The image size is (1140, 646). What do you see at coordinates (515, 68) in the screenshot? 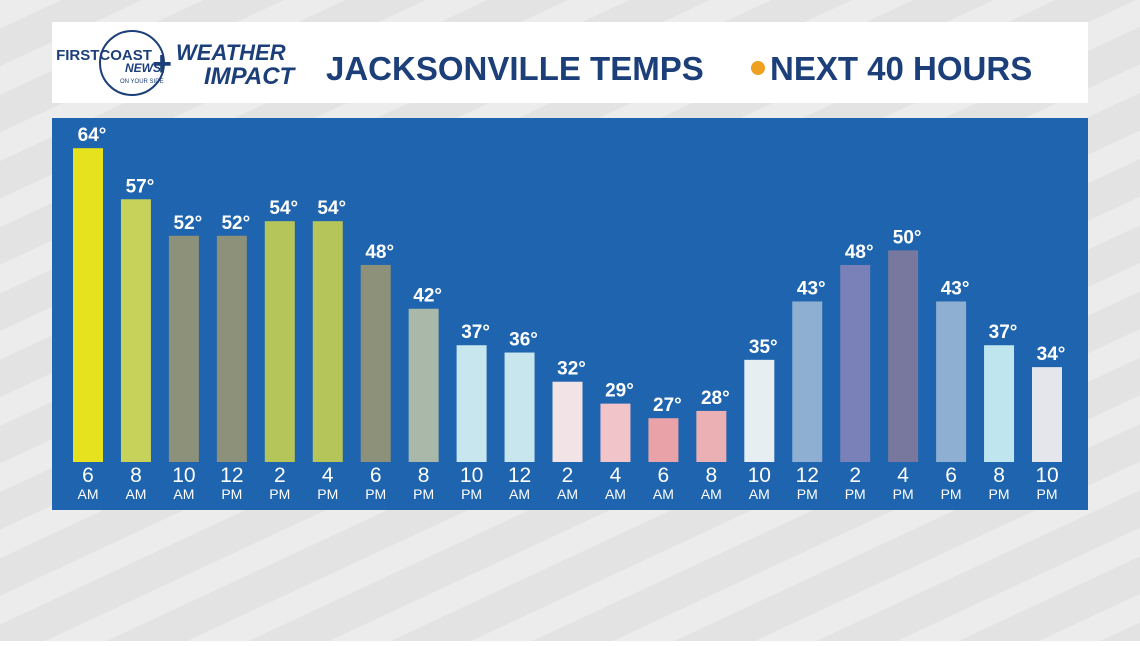
I see `chart-title: JACKSONVILLE TEMPS` at bounding box center [515, 68].